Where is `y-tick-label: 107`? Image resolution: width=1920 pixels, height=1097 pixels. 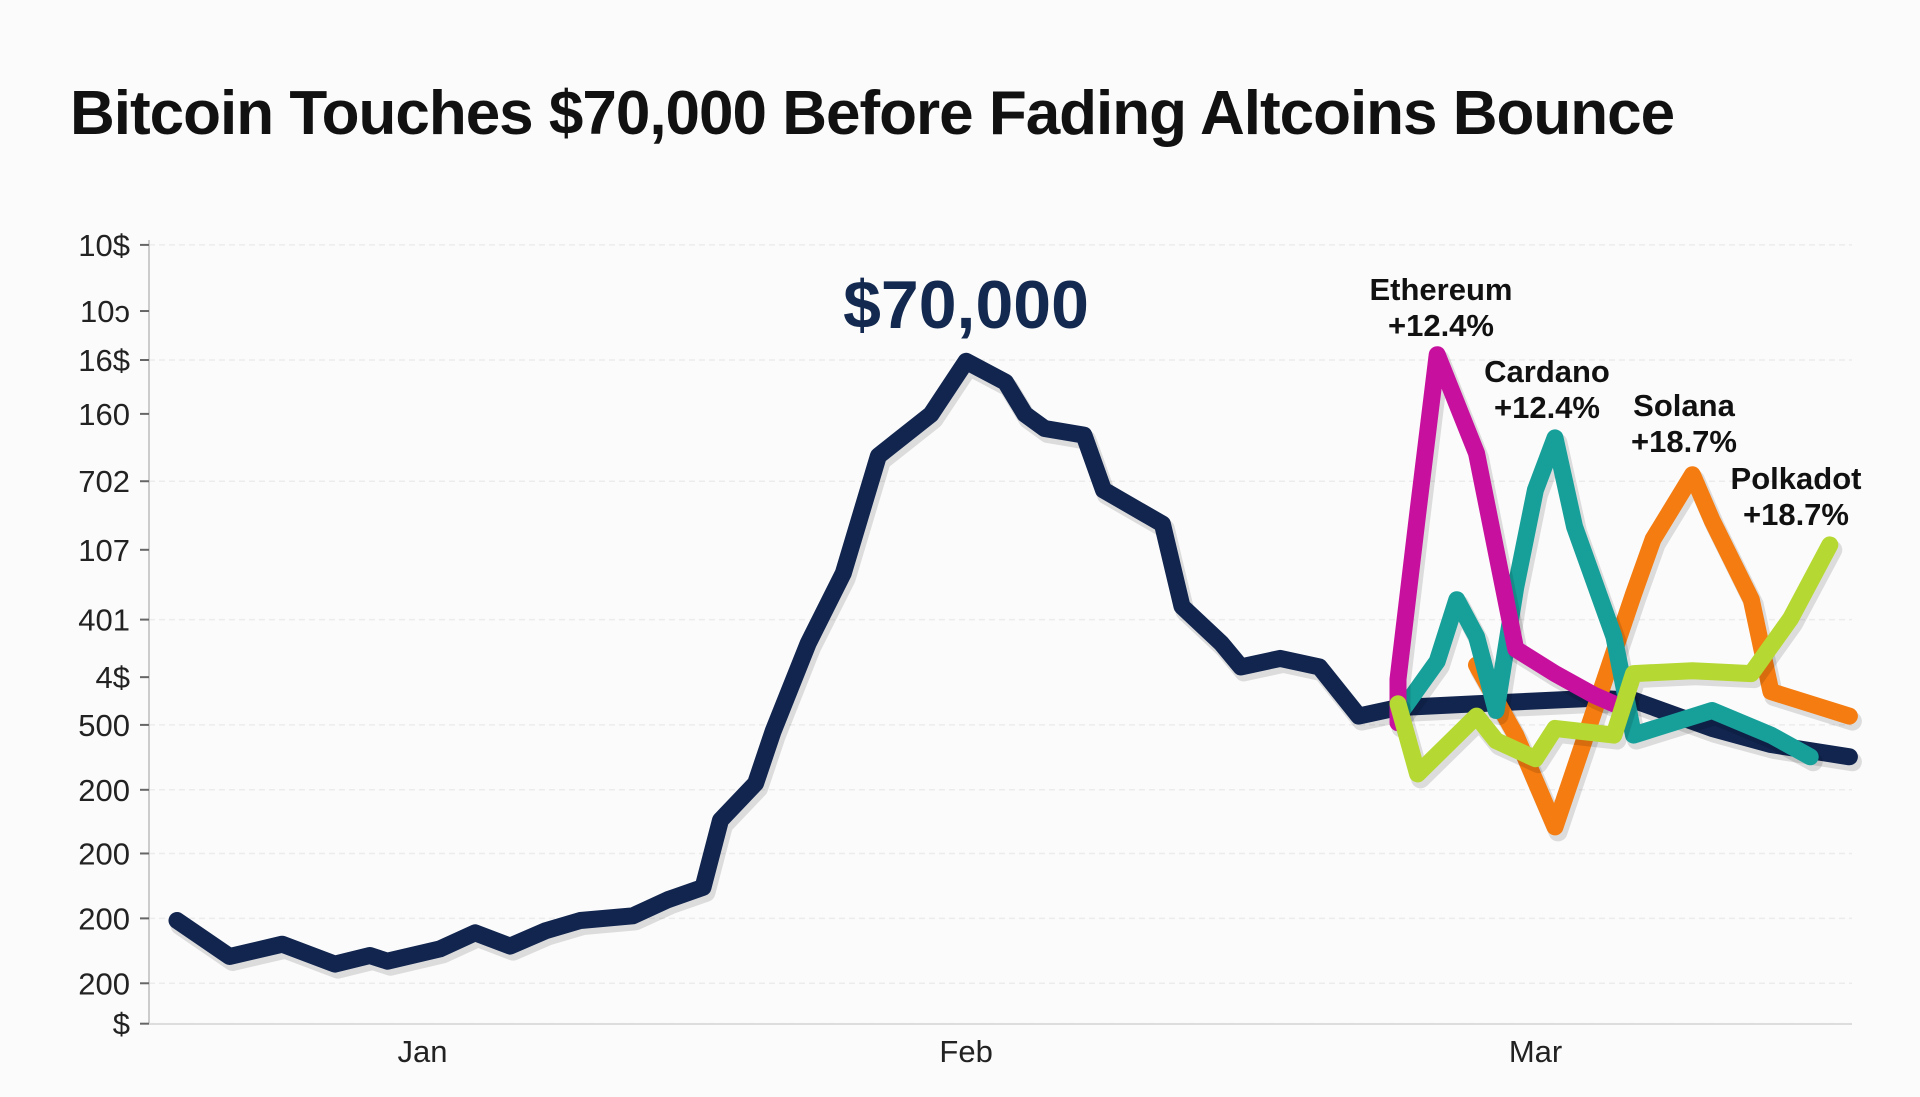
y-tick-label: 107 is located at coordinates (104, 550).